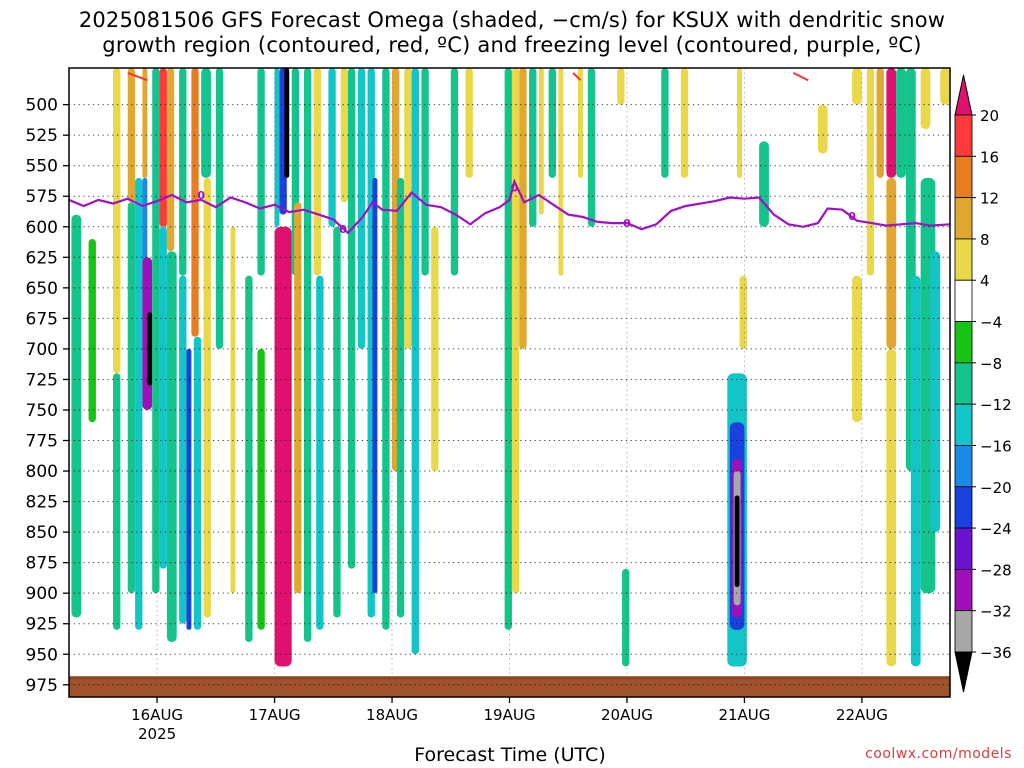 Image resolution: width=1024 pixels, height=768 pixels. I want to click on source-credit: coolwx.com/models, so click(938, 754).